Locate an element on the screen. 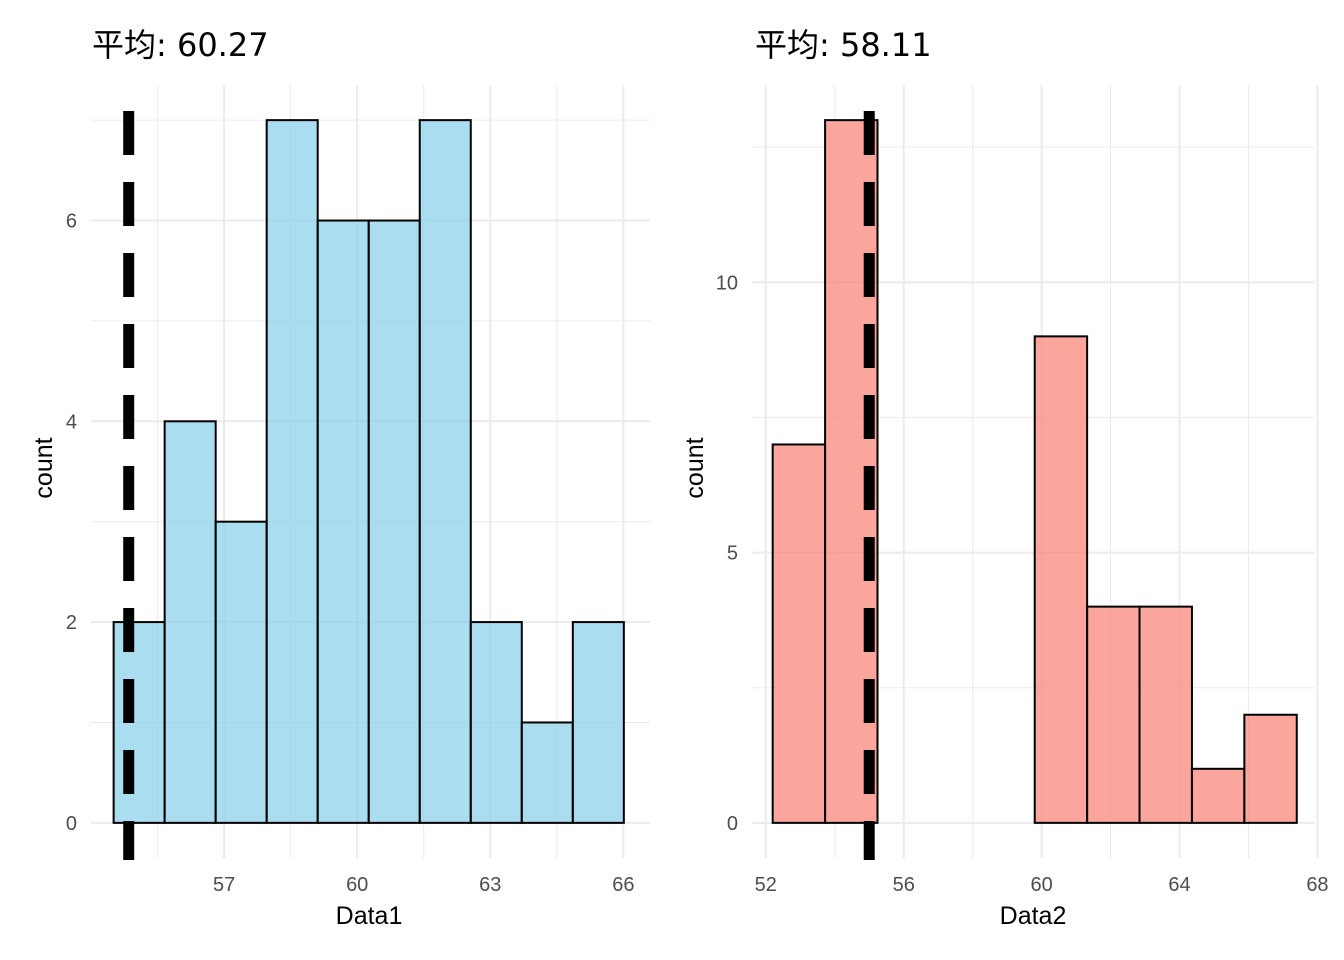  y-tick-labels: 0 5 10 is located at coordinates (727, 553).